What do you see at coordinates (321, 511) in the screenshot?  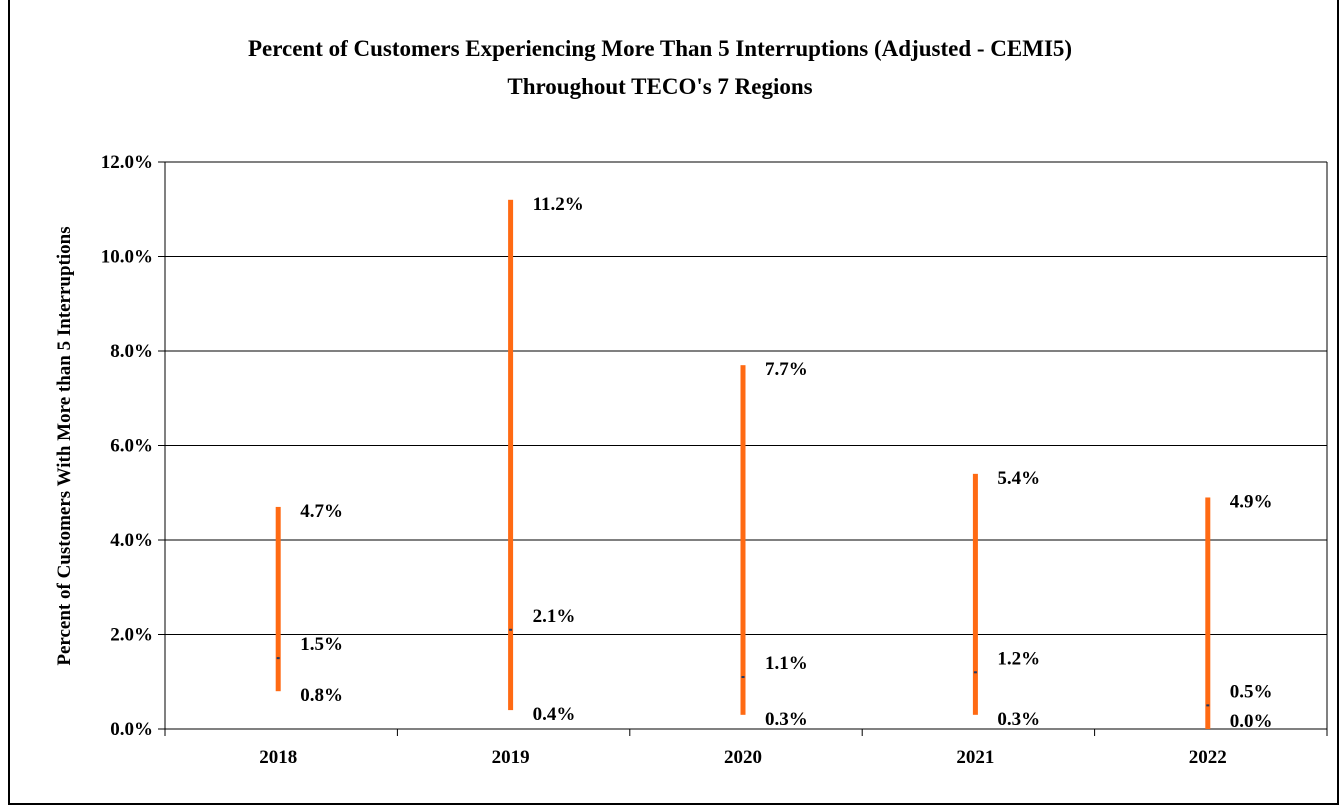 I see `high-data-label: 4.7%` at bounding box center [321, 511].